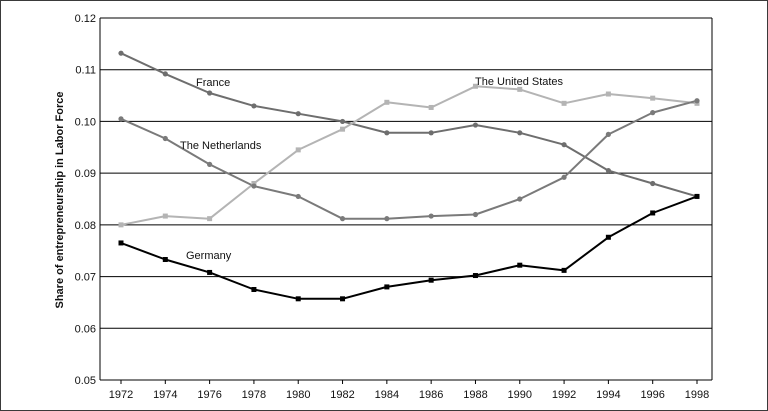 This screenshot has height=411, width=768. Describe the element at coordinates (85, 200) in the screenshot. I see `y-tick-labels: 0.05 0.06 0.07 0.08 0.09 0.10 0.11 0.12` at that location.